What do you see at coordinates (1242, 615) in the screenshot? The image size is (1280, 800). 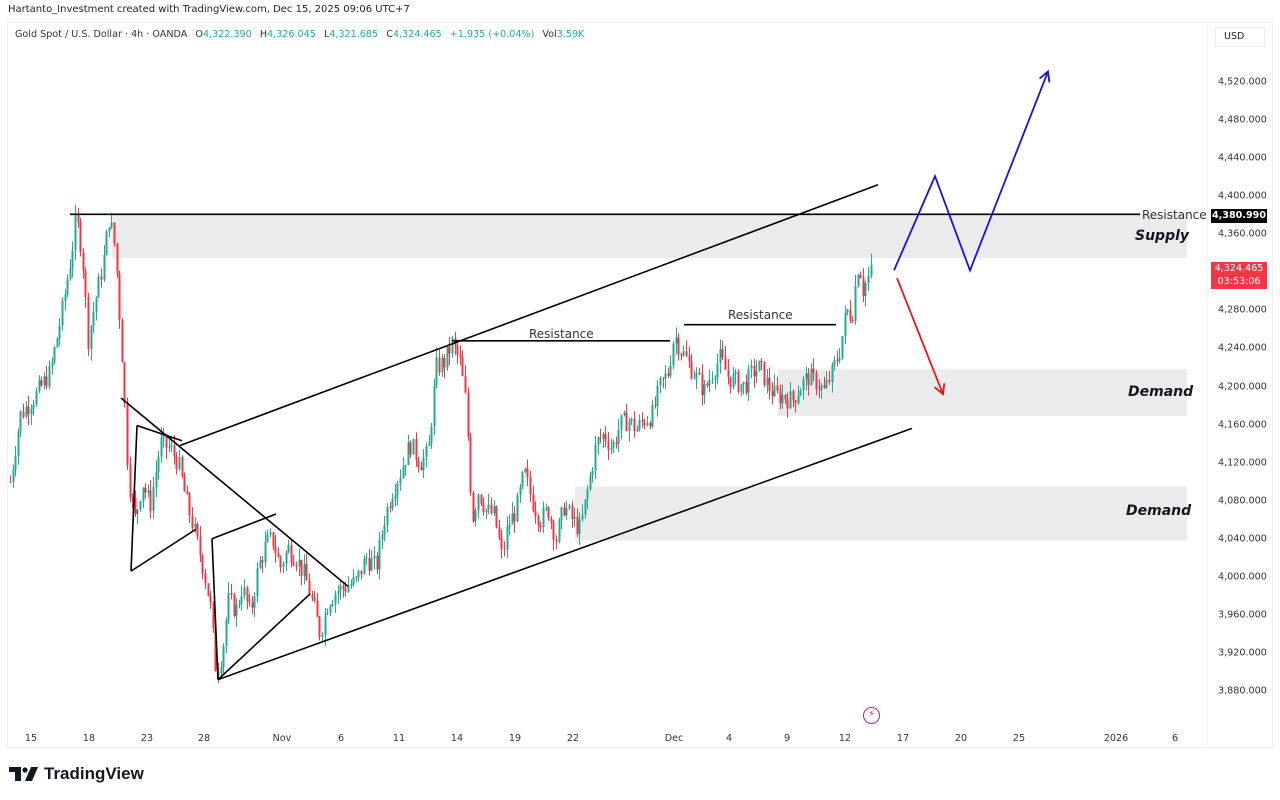 I see `price-tick: 3,960.000` at bounding box center [1242, 615].